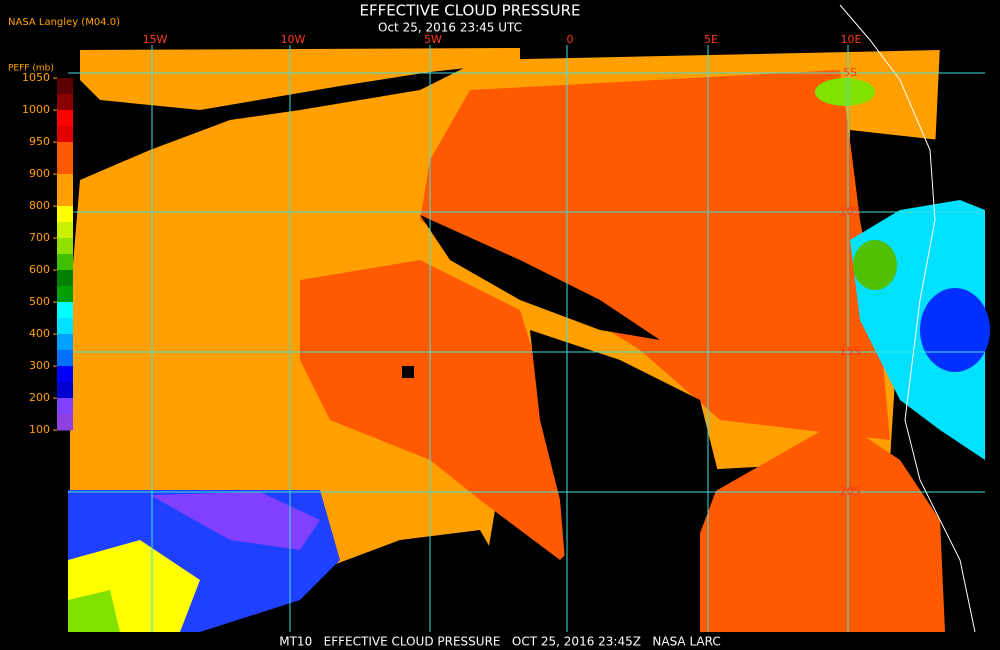 The image size is (1000, 650). What do you see at coordinates (39, 333) in the screenshot?
I see `colorbar-tick-label: 400` at bounding box center [39, 333].